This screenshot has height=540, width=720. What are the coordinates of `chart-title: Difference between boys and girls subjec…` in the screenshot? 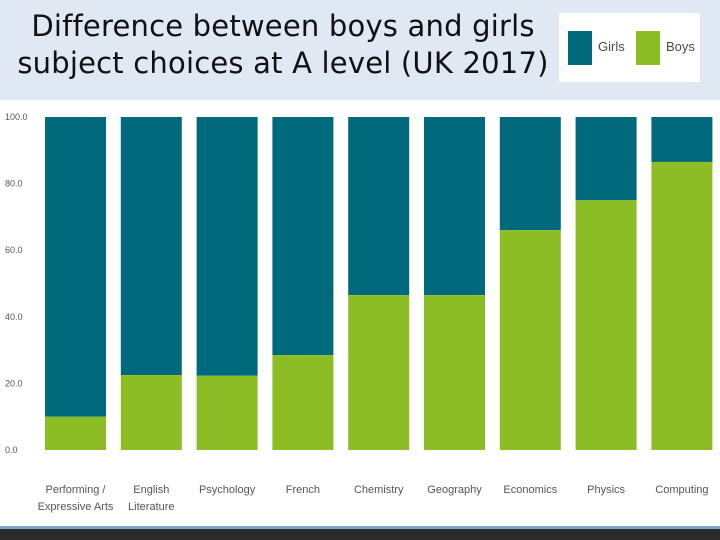 It's located at (283, 45).